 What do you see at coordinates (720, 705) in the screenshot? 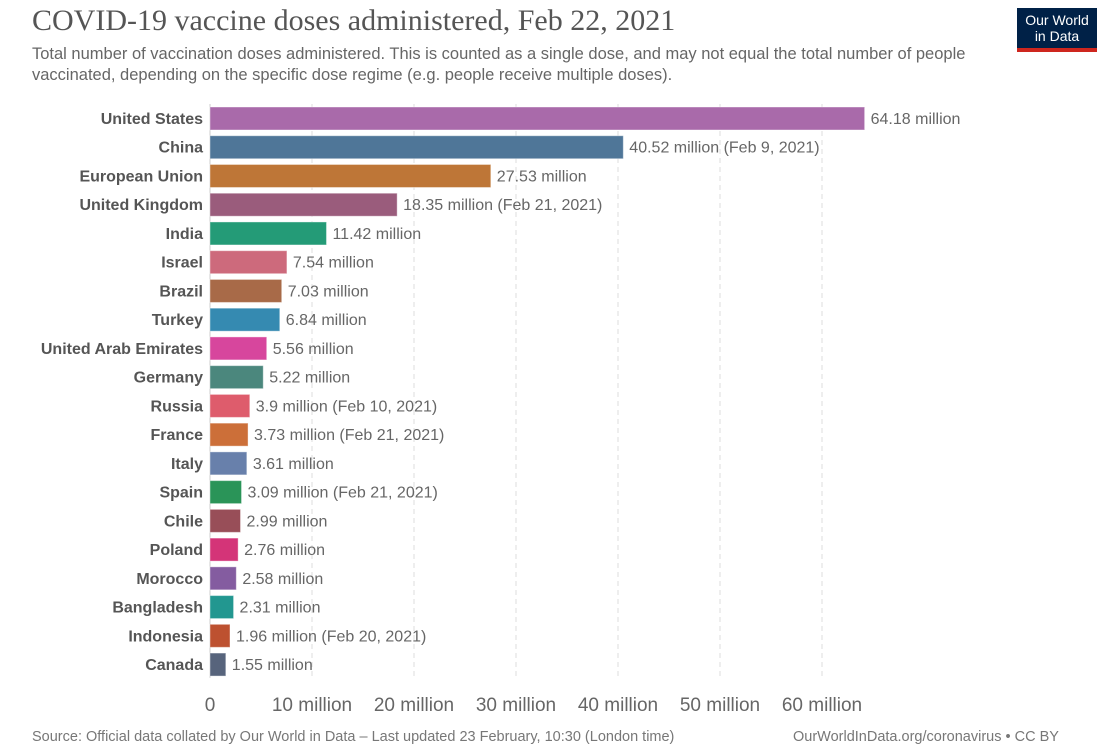
I see `x-tick-label: 50 million` at bounding box center [720, 705].